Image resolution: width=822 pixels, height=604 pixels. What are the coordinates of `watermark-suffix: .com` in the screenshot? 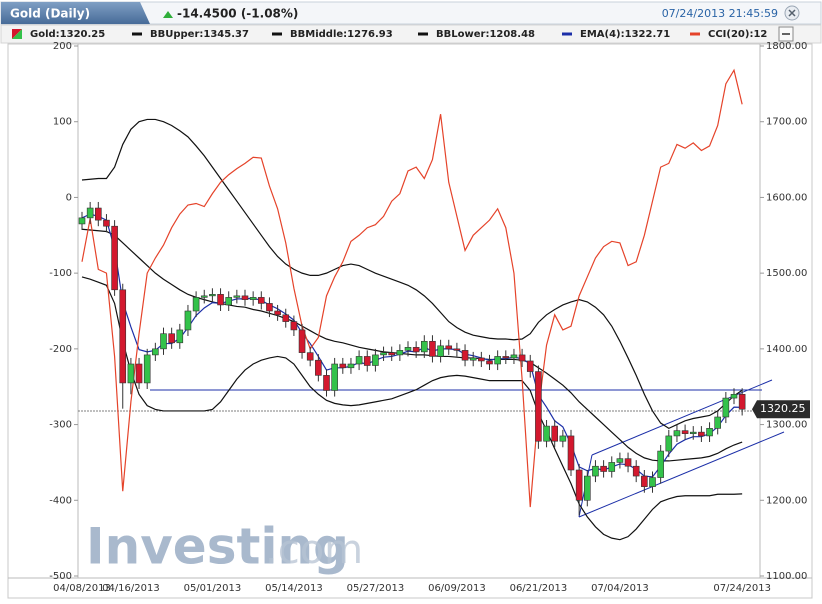 It's located at (314, 550).